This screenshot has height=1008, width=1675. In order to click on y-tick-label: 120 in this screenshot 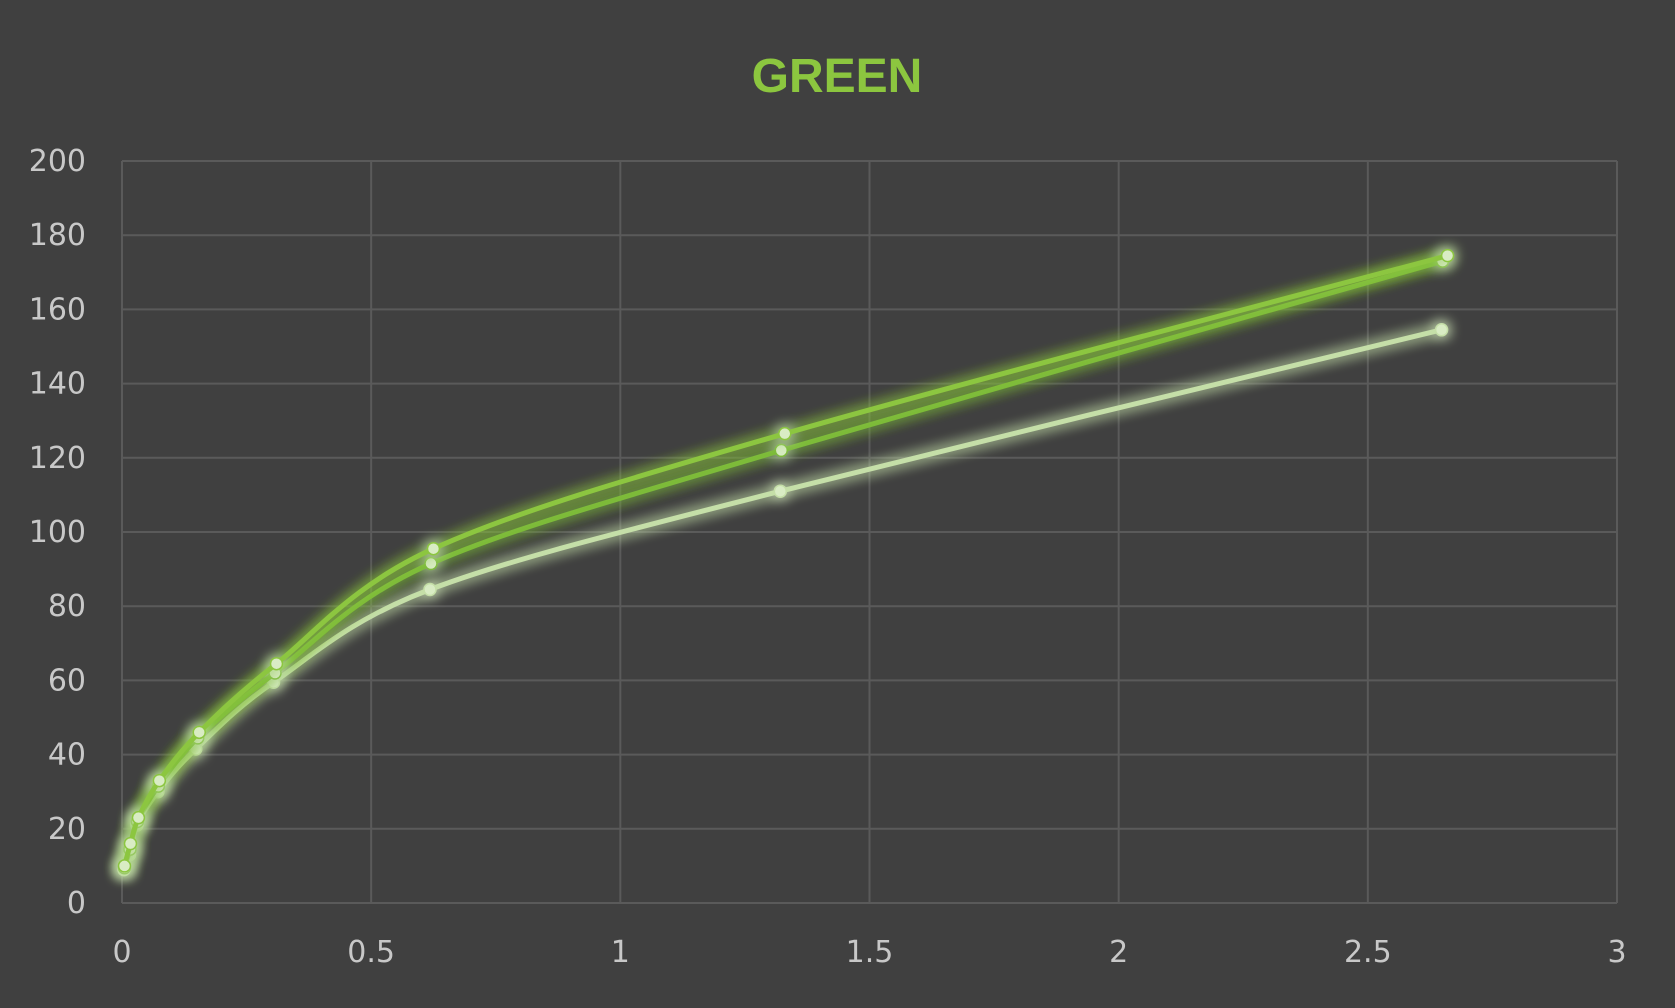, I will do `click(57, 458)`.